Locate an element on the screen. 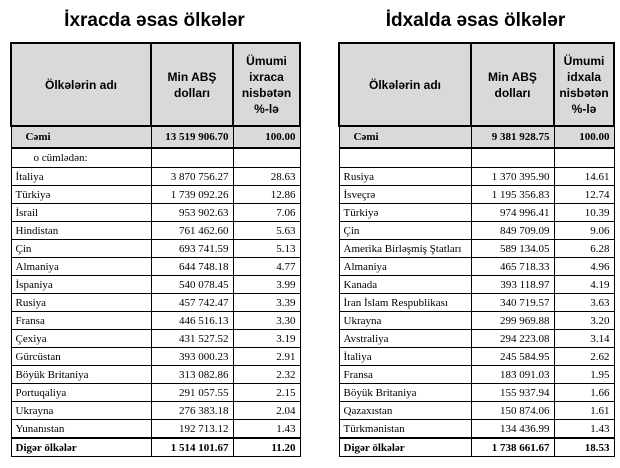 This screenshot has height=468, width=620. other-row: Digər ölkələr 1 514 101.67 11.20 is located at coordinates (155, 447).